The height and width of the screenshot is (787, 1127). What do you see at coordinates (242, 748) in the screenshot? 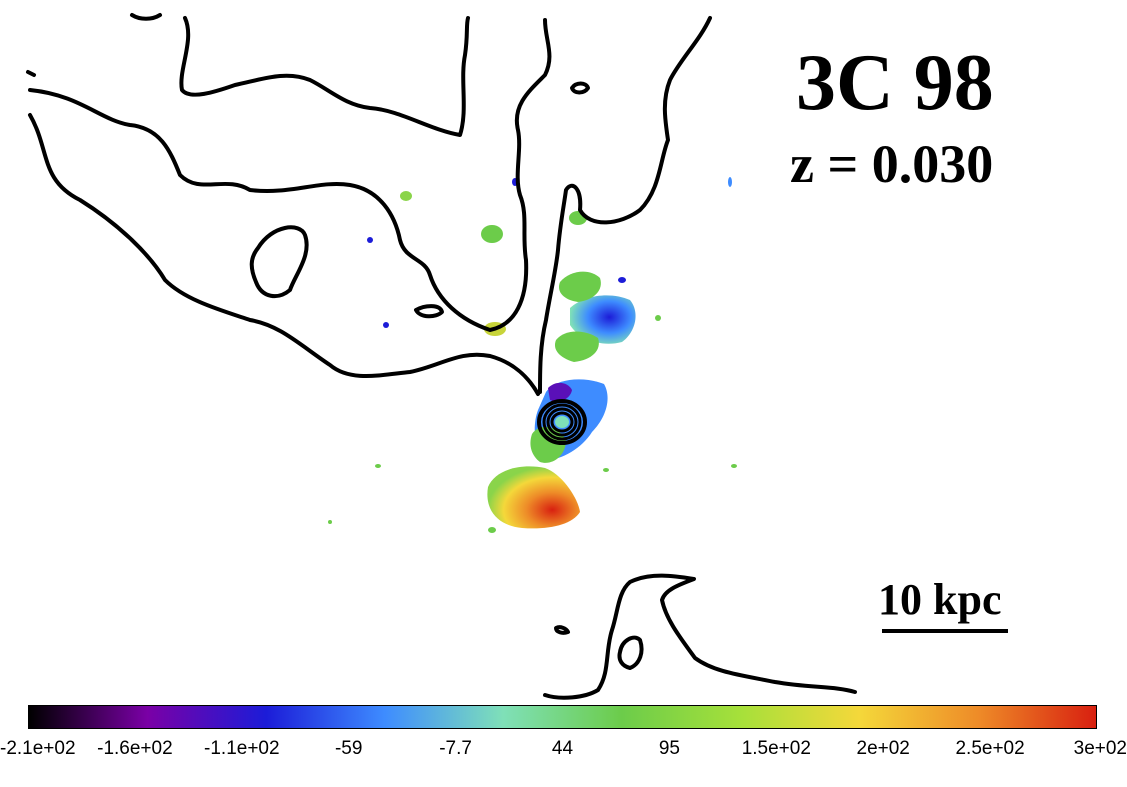
I see `colorbar-tick-label: -1.1e+02` at bounding box center [242, 748].